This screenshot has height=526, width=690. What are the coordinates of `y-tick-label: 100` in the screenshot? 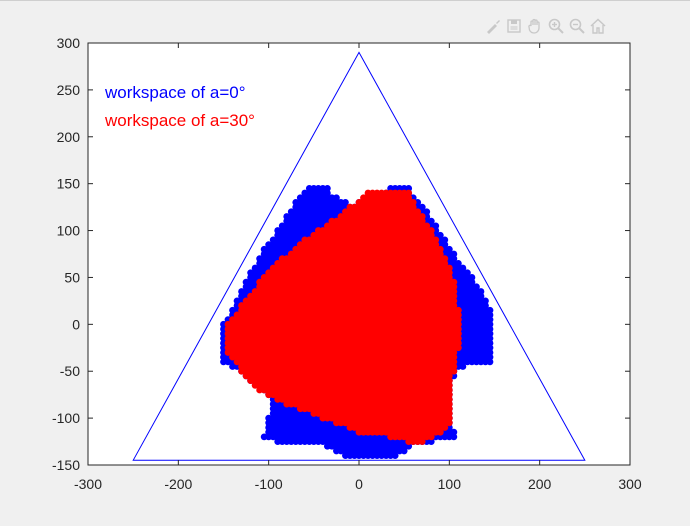 It's located at (69, 231).